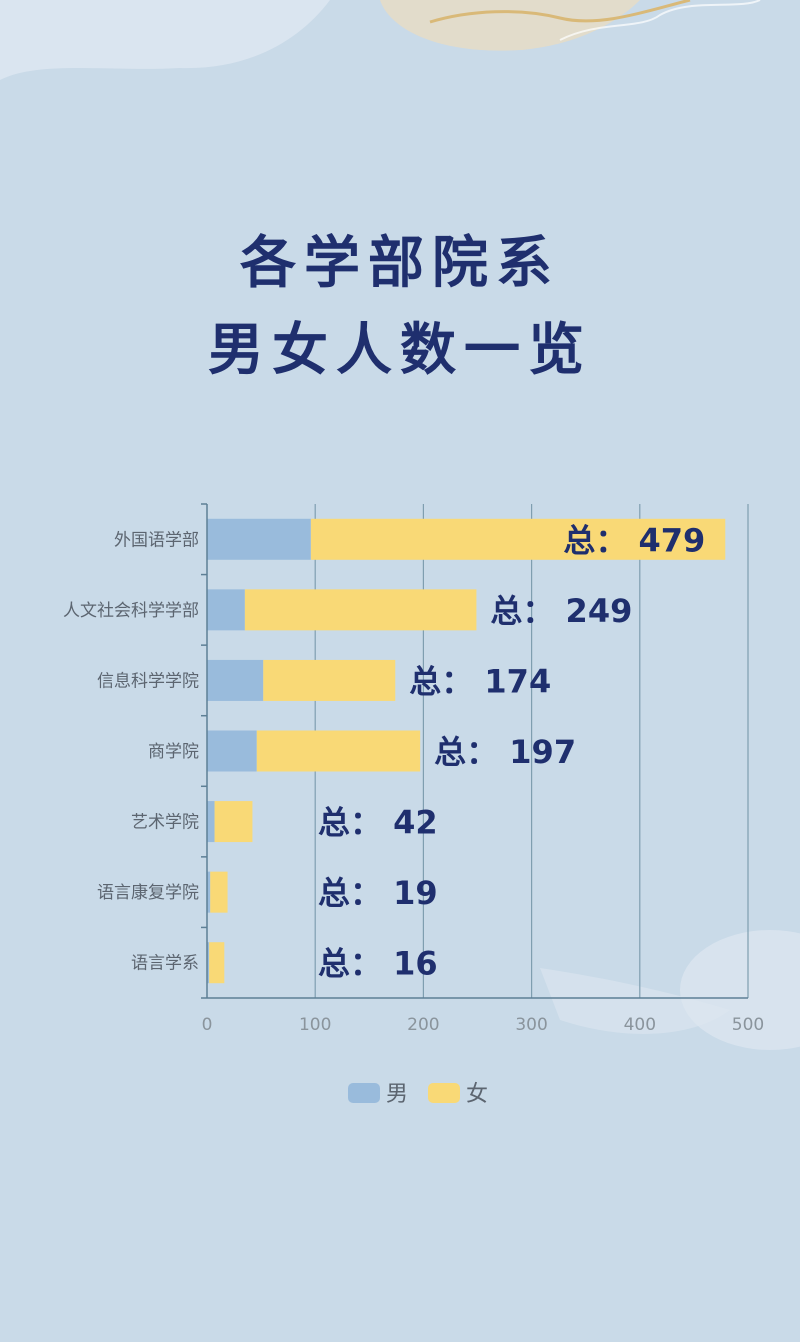  Describe the element at coordinates (423, 1025) in the screenshot. I see `x-tick-label: 200` at that location.